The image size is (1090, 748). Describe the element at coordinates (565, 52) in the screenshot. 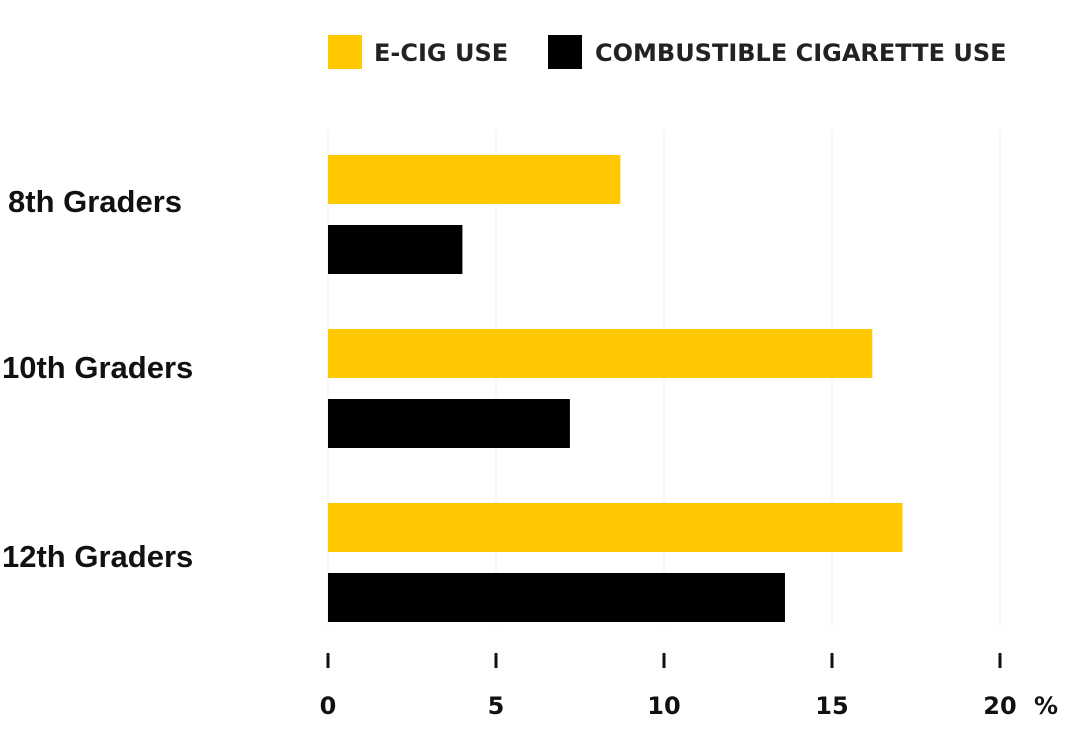

I see `legend-swatch-combustible` at that location.